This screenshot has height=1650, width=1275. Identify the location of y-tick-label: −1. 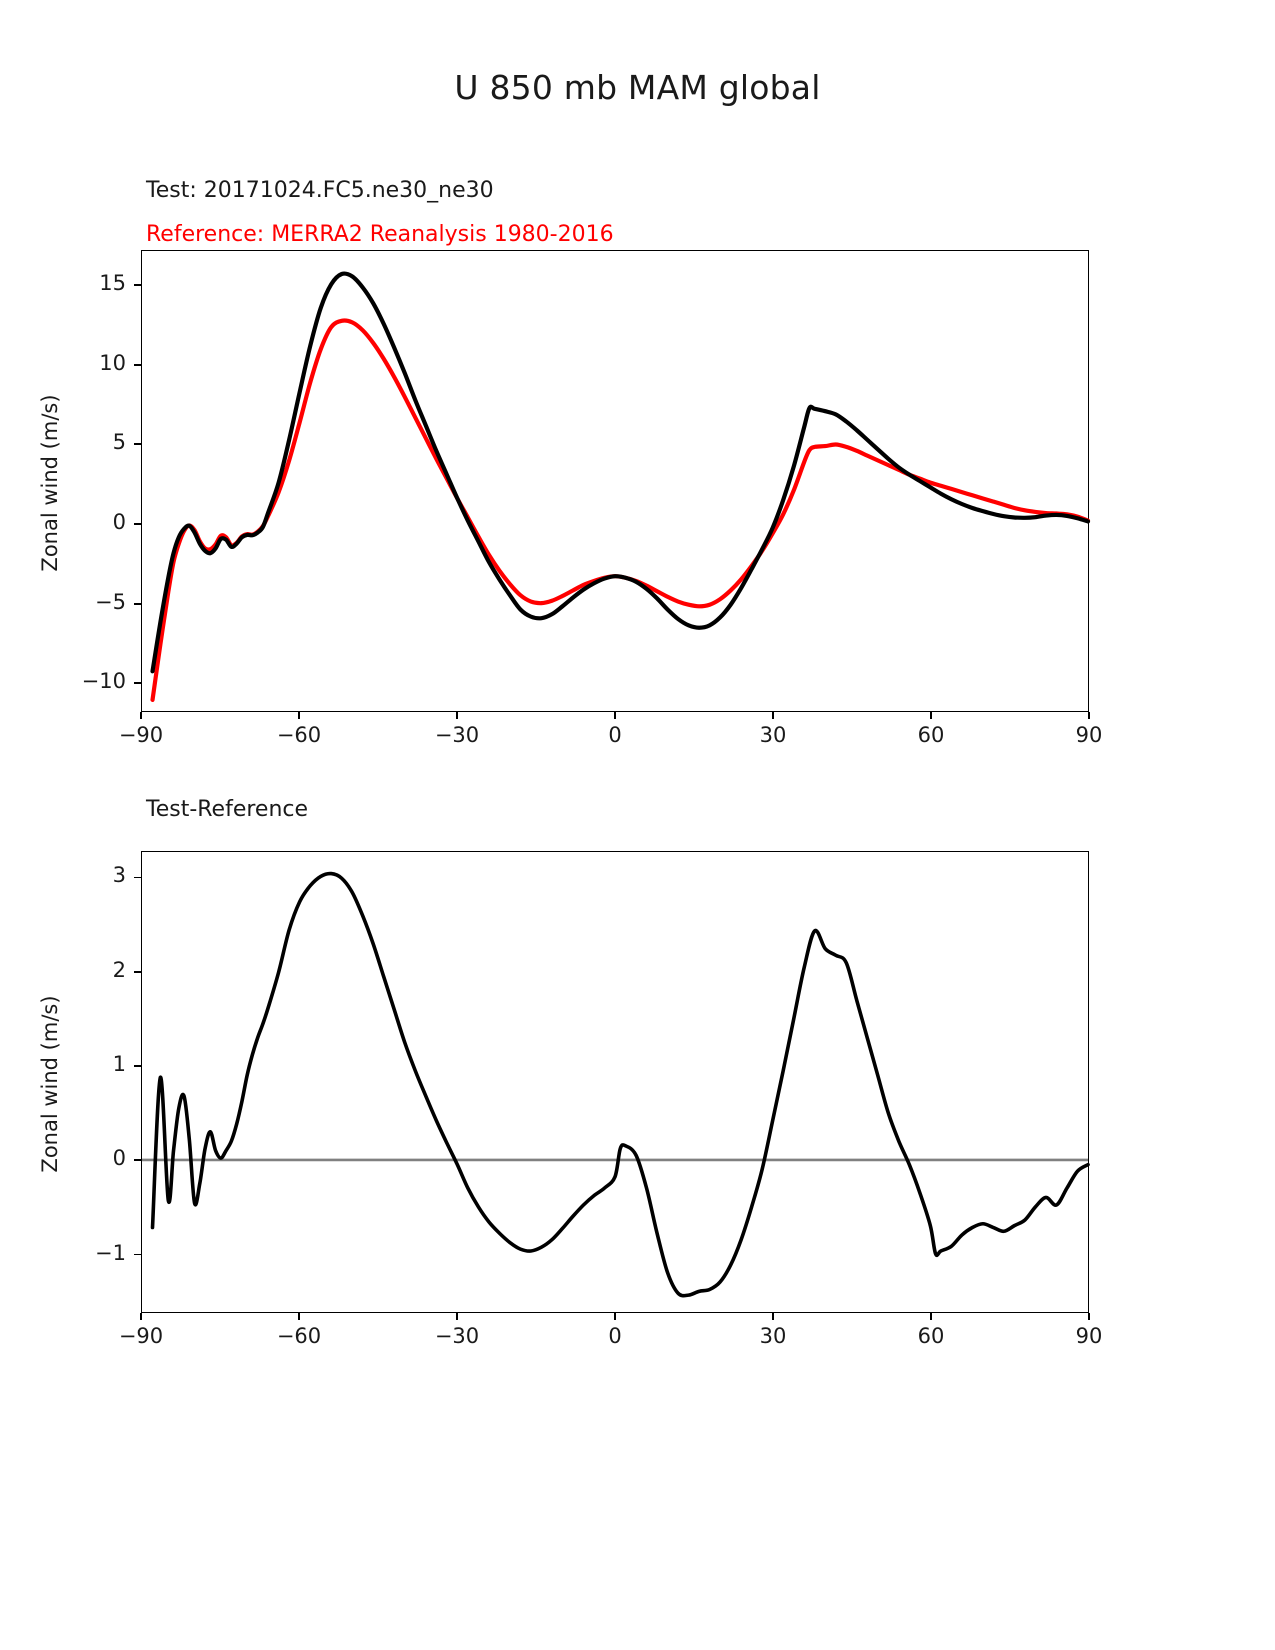
(110, 1252).